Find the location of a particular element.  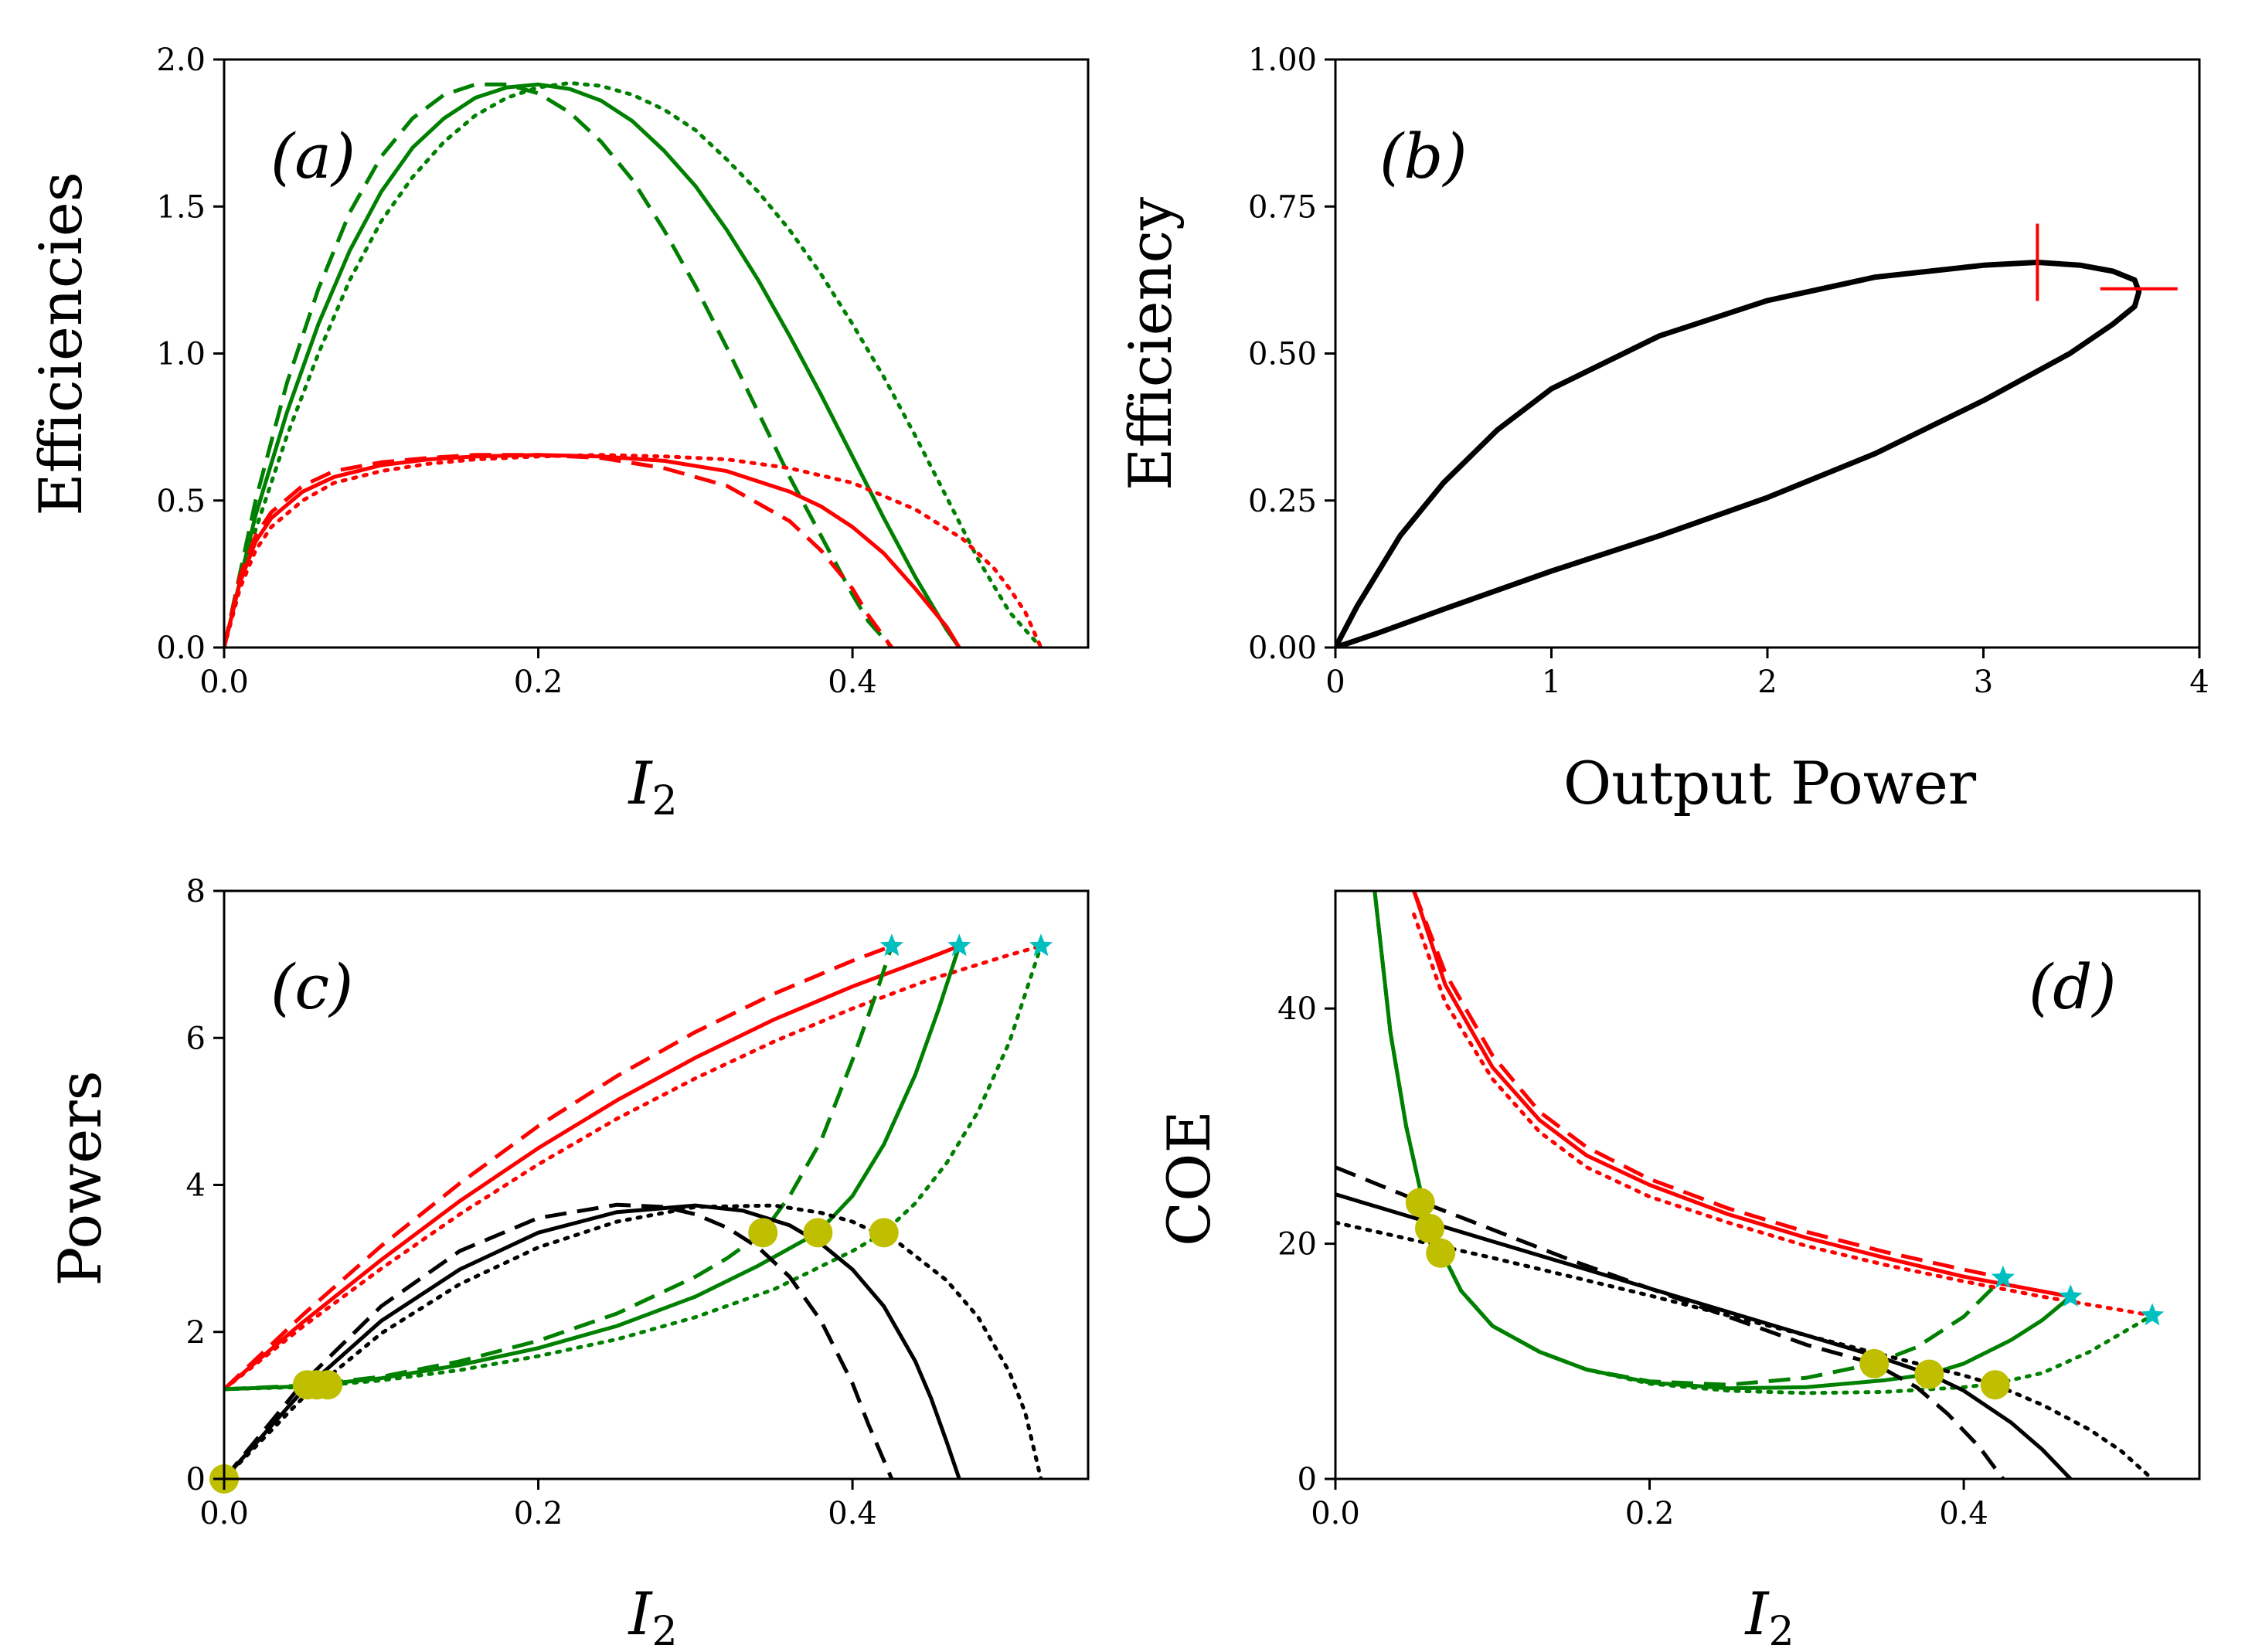

panel-d-xlabel-sub: 2 is located at coordinates (1781, 1631).